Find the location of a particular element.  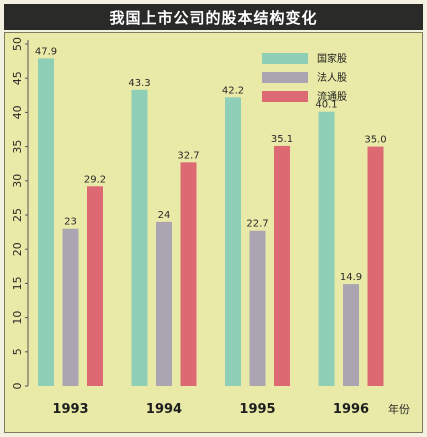

x-category-label: 1996 is located at coordinates (351, 409).